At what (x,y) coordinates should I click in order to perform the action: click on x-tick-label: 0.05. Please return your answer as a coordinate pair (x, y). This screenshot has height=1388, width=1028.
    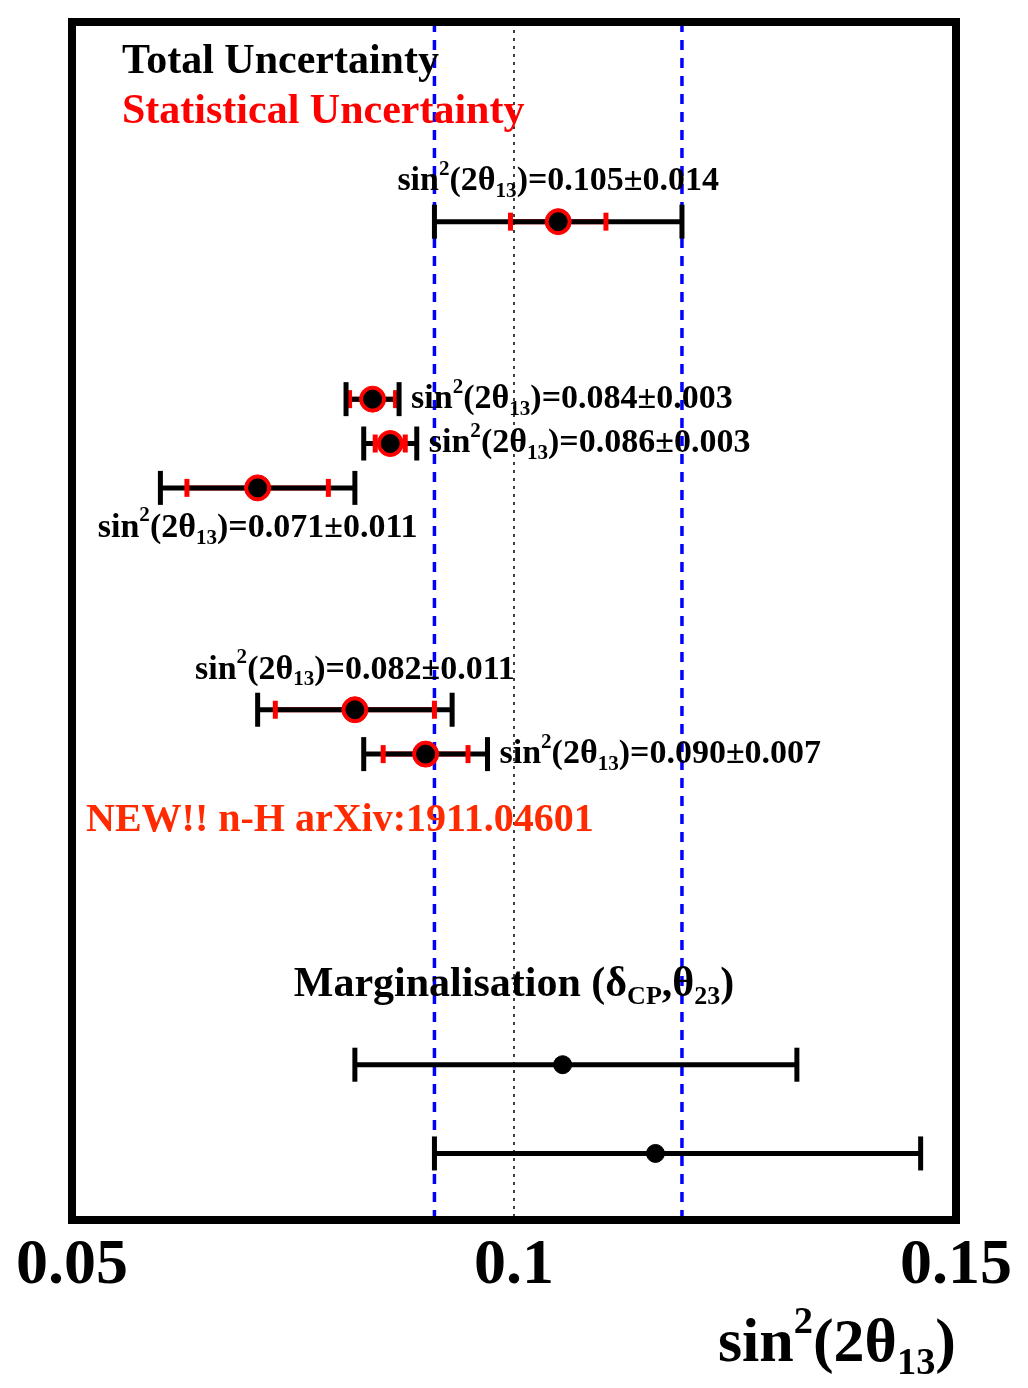
    Looking at the image, I should click on (72, 1261).